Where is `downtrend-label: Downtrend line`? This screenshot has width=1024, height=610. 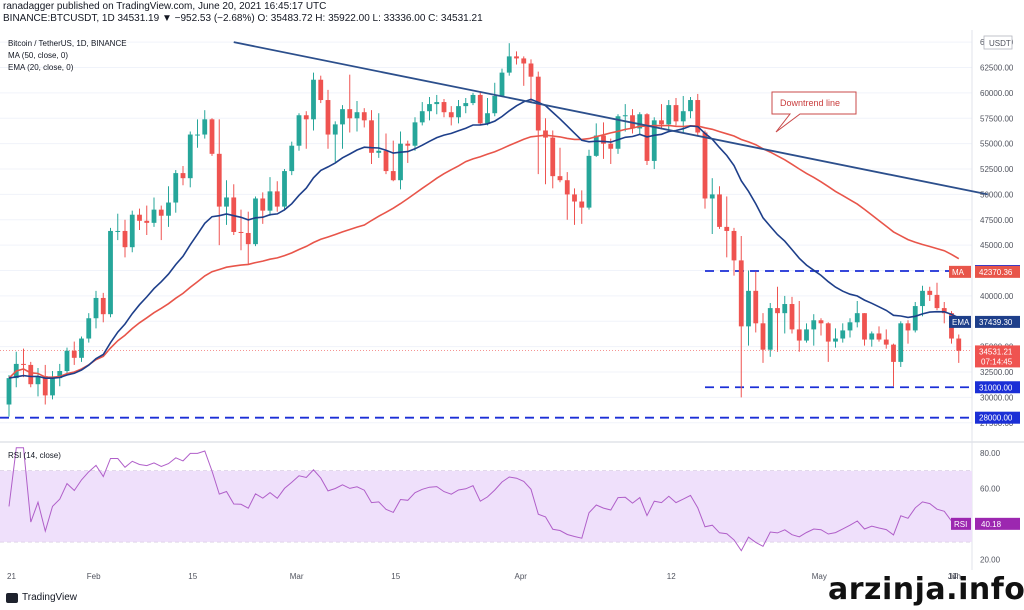 downtrend-label: Downtrend line is located at coordinates (810, 103).